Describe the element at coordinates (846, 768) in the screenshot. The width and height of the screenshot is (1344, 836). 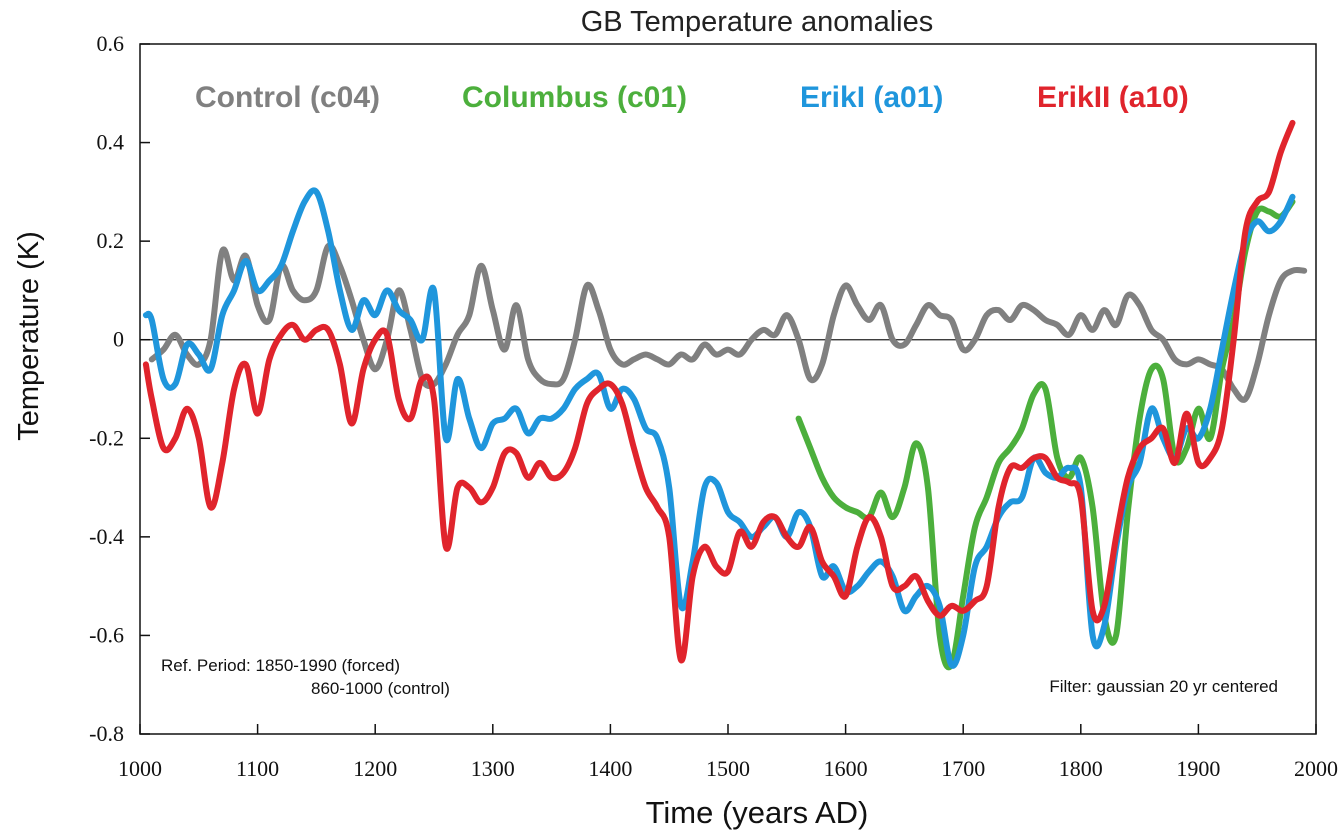
I see `x-tick-label: 1600` at that location.